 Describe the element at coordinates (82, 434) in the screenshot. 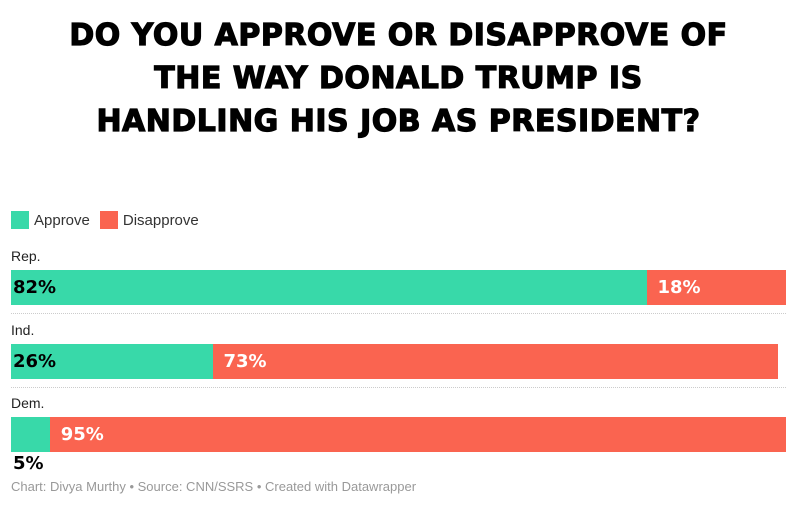

I see `data-label: 95%` at that location.